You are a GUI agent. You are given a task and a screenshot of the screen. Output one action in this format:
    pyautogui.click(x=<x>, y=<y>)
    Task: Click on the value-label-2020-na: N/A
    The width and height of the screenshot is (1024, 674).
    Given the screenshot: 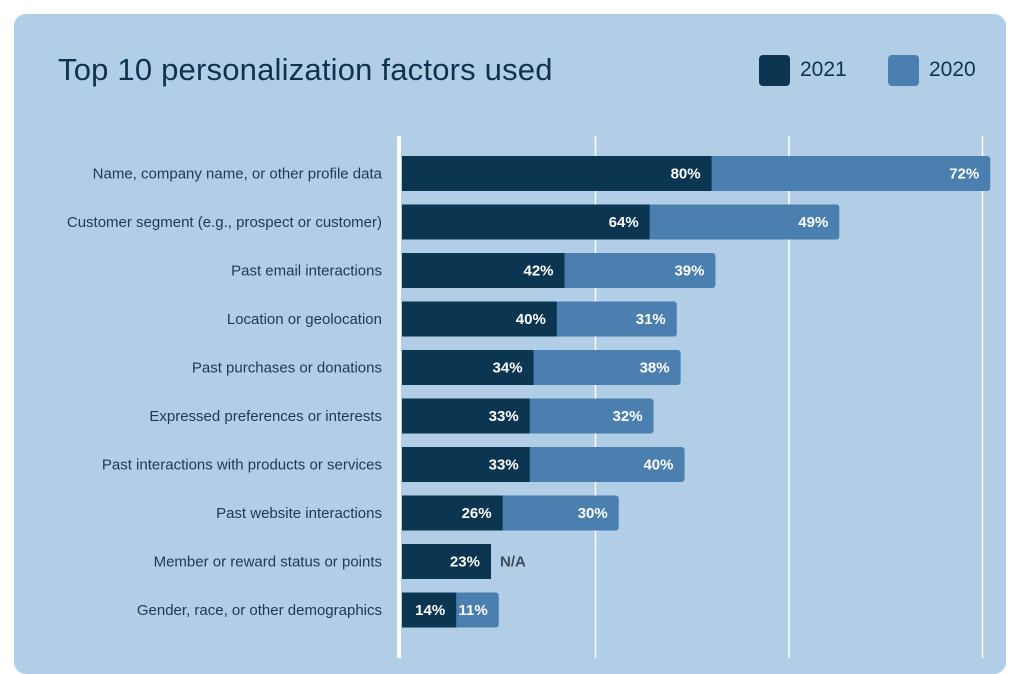 What is the action you would take?
    pyautogui.click(x=513, y=562)
    